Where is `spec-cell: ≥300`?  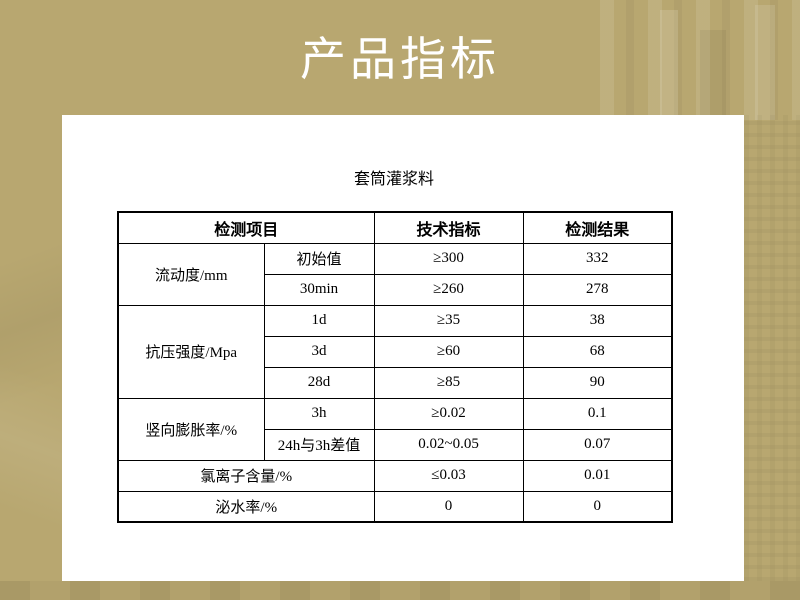 spec-cell: ≥300 is located at coordinates (448, 258).